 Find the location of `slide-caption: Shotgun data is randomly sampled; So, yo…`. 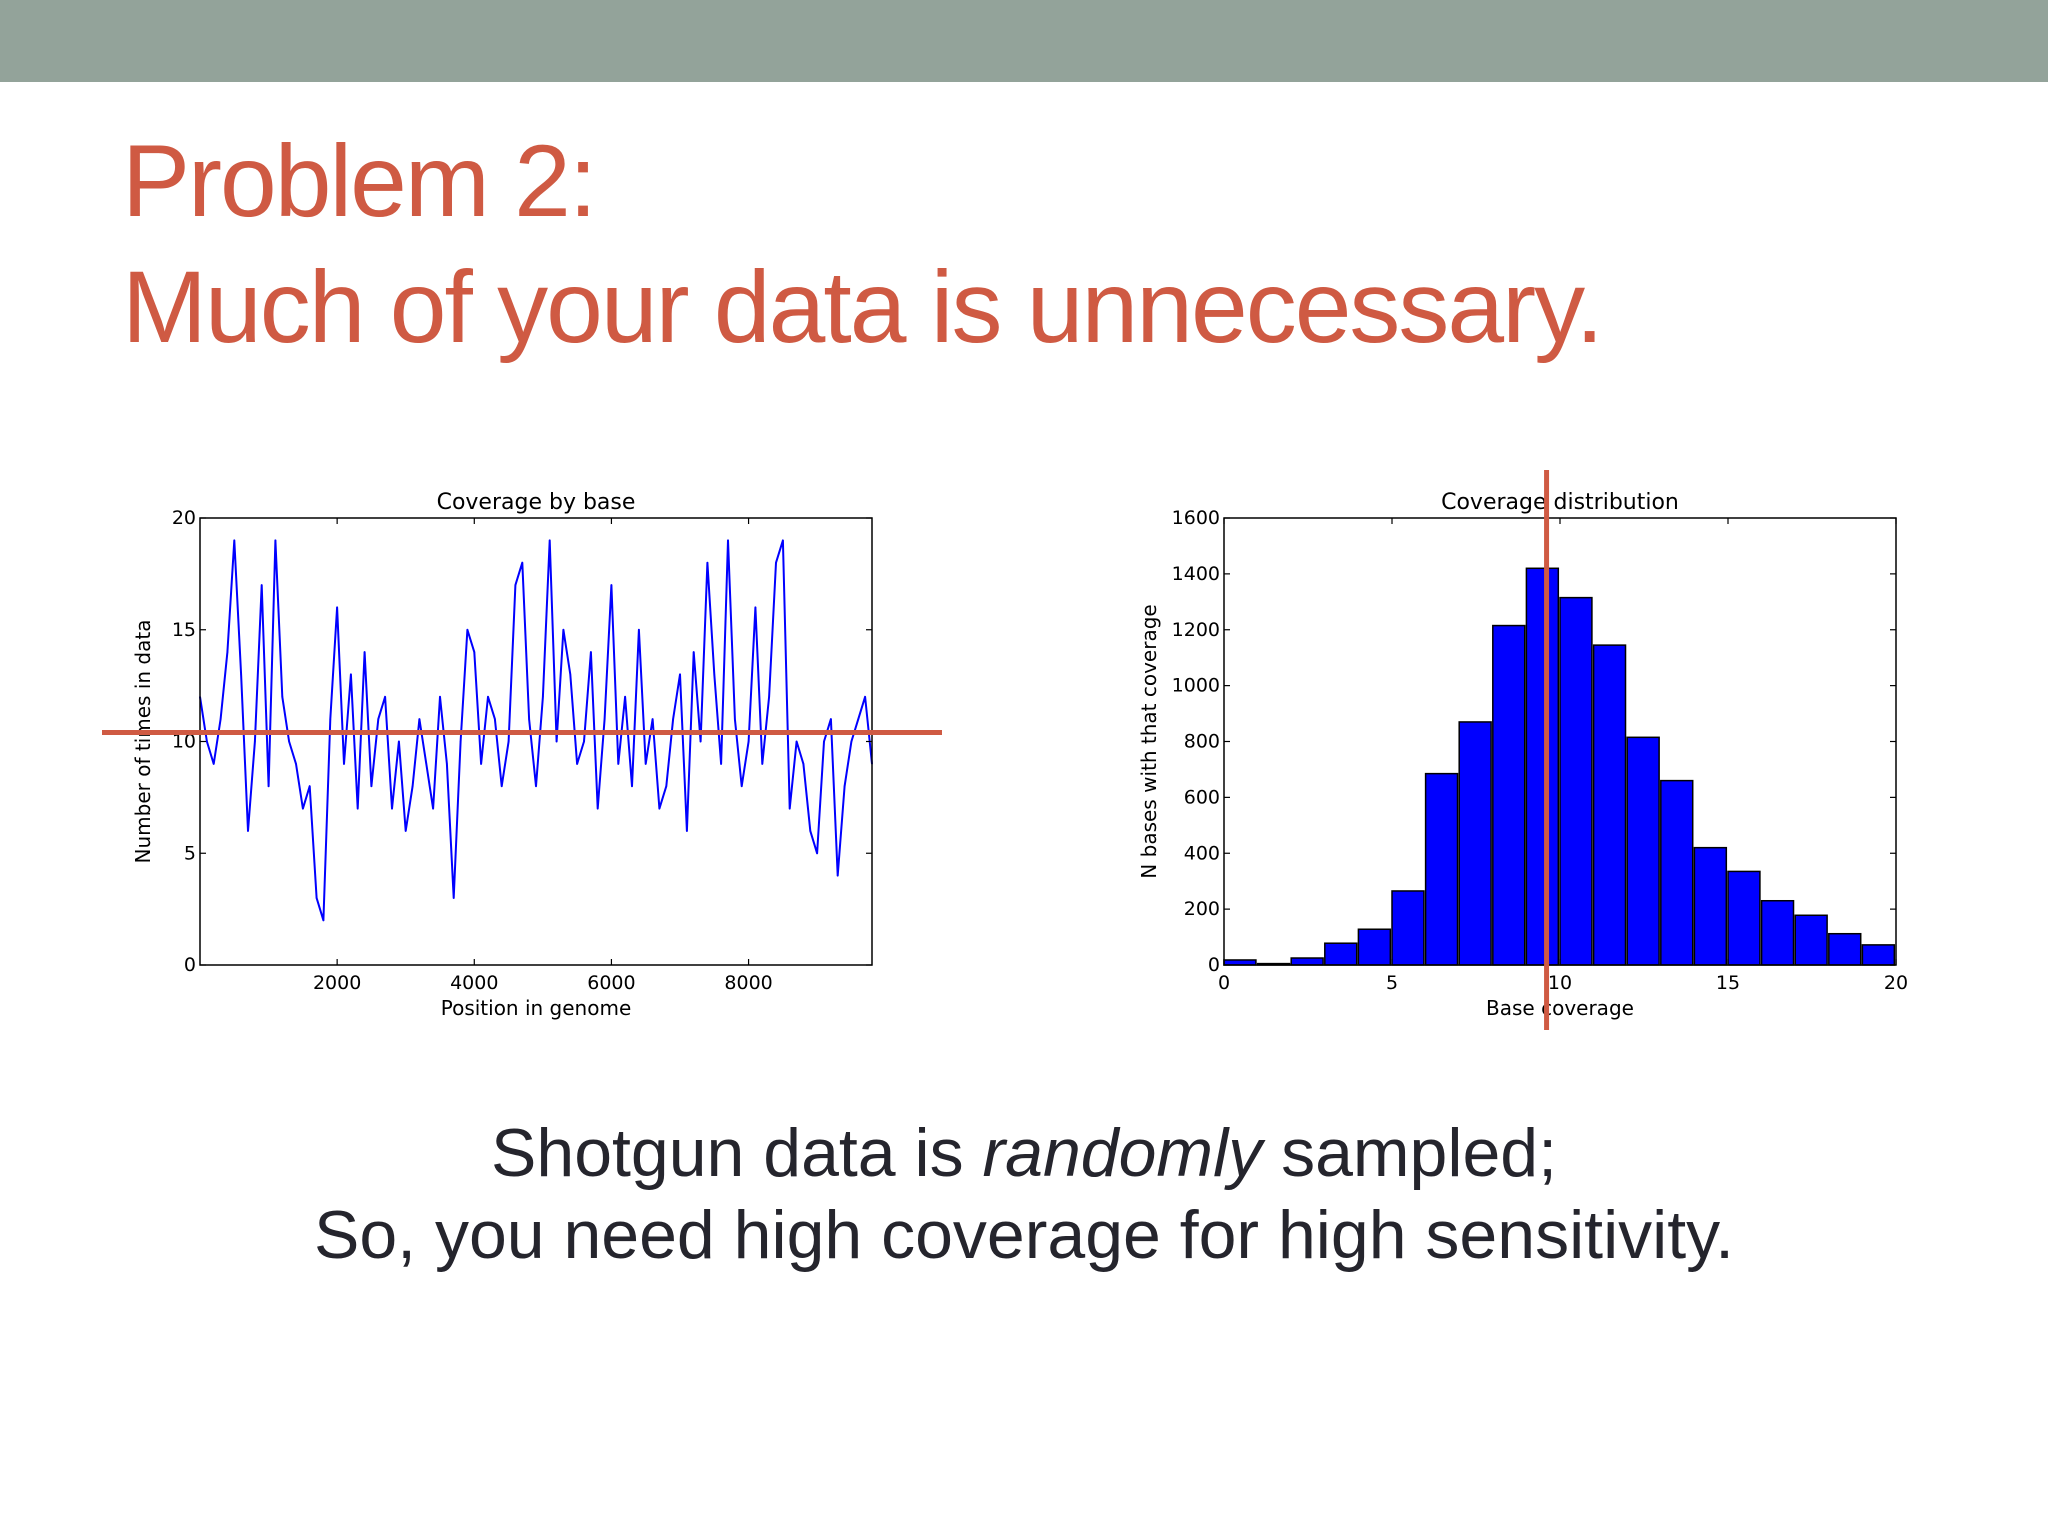

slide-caption: Shotgun data is randomly sampled; So, yo… is located at coordinates (1024, 1194).